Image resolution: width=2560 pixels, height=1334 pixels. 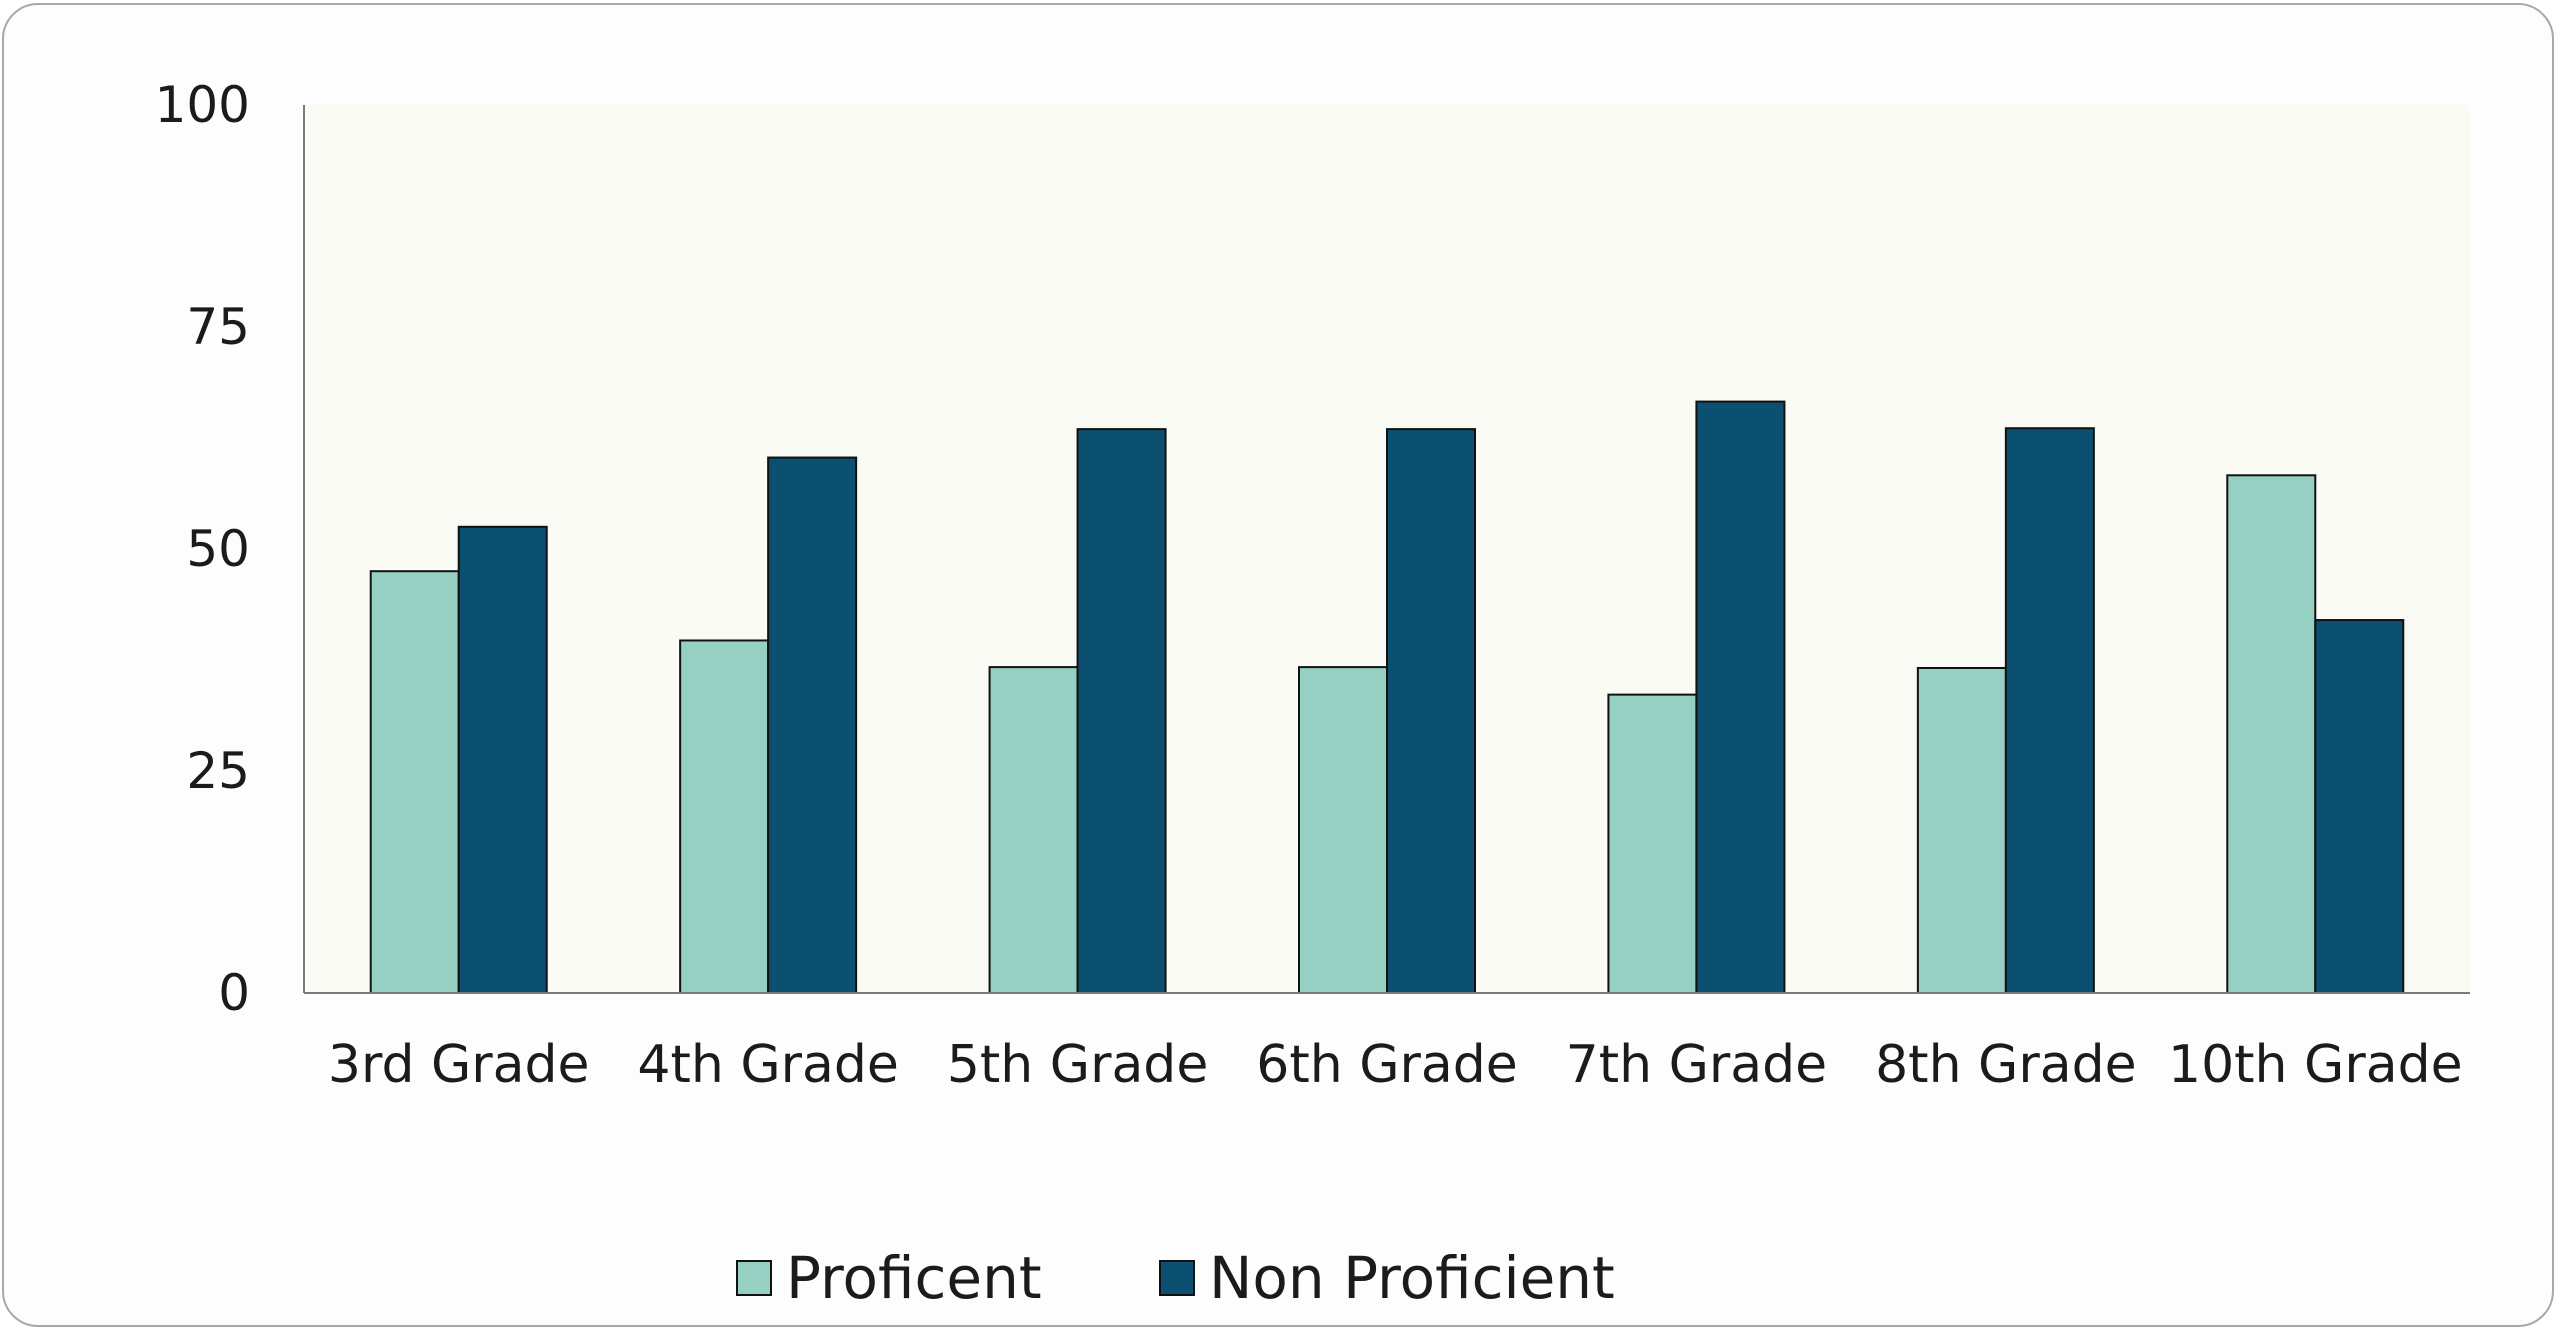 I want to click on x-tick-label: 10th Grade, so click(x=2315, y=1065).